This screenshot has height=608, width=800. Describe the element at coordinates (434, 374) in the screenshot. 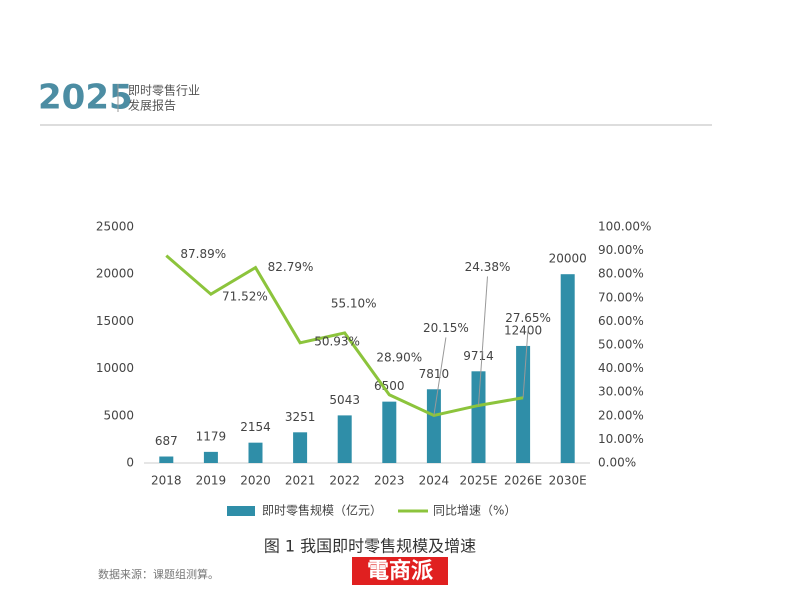

I see `bar-value-label: 7810` at that location.